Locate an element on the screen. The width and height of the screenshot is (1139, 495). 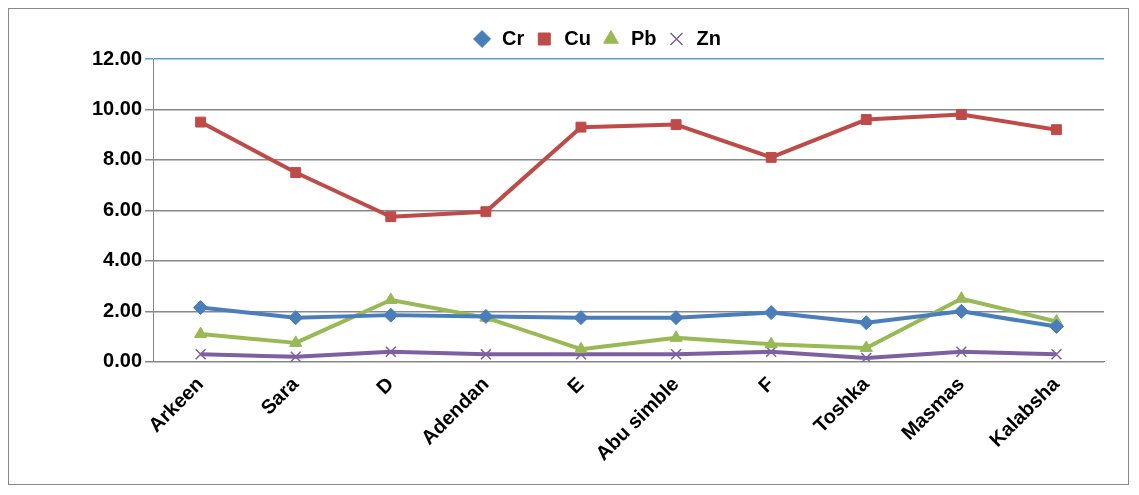
x-tick-label: D is located at coordinates (384, 385).